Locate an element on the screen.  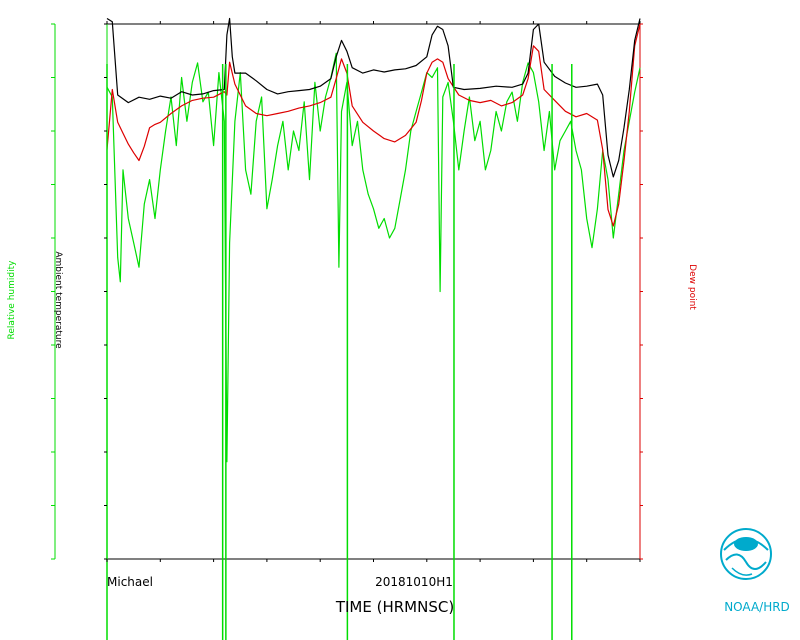
temp-axis-title: Ambient temperature is located at coordinates (58, 300).